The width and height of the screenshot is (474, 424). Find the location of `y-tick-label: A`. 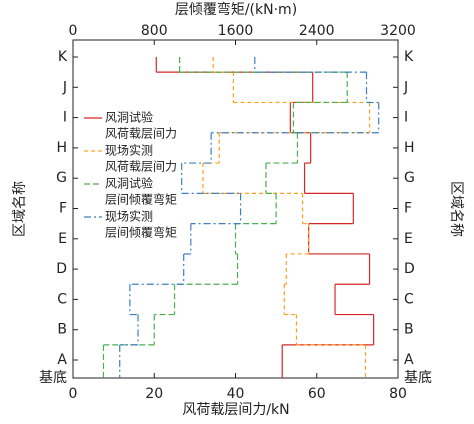

y-tick-label: A is located at coordinates (62, 360).